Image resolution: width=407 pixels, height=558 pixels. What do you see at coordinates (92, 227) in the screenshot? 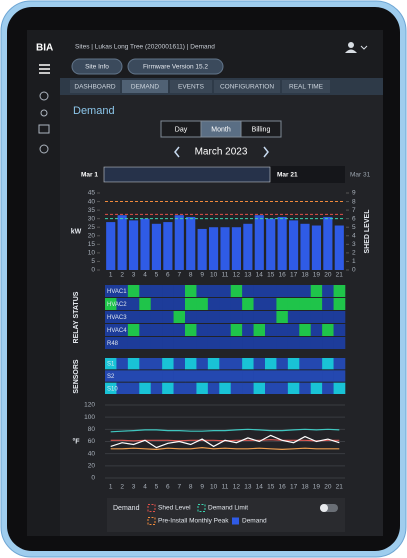
I see `y-tick-label: 25` at bounding box center [92, 227].